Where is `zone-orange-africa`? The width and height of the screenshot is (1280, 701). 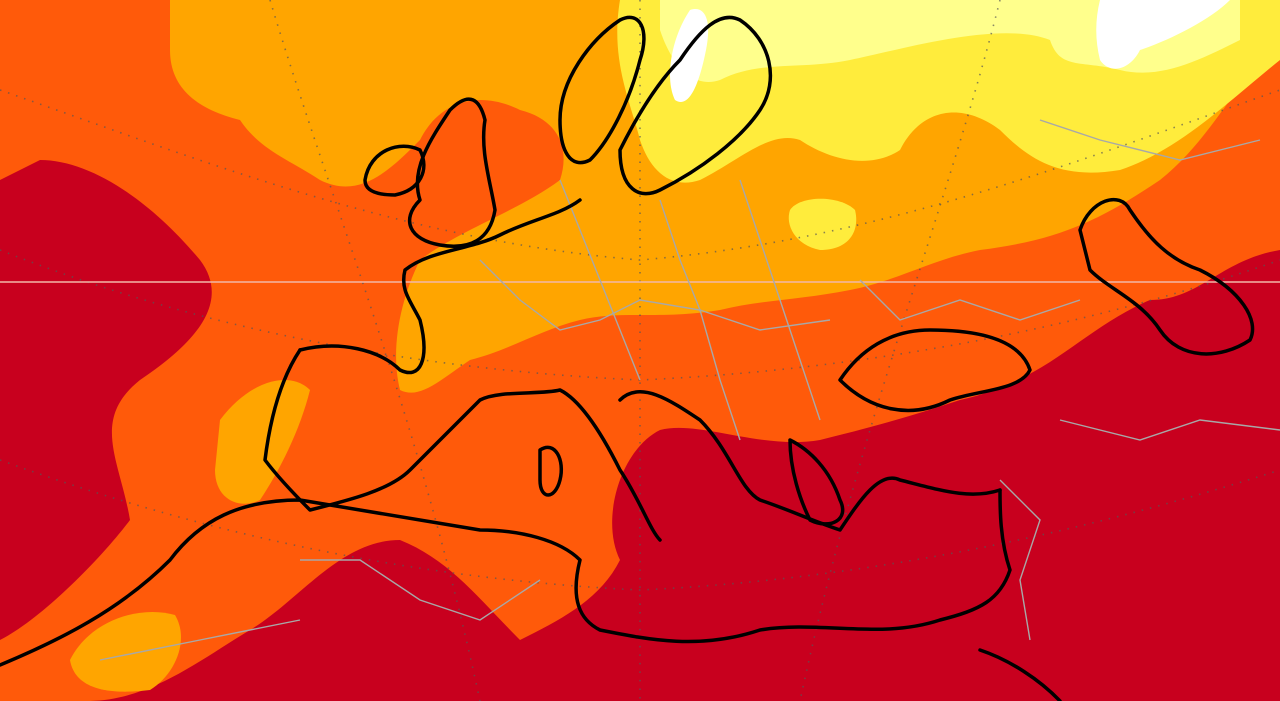 zone-orange-africa is located at coordinates (125, 652).